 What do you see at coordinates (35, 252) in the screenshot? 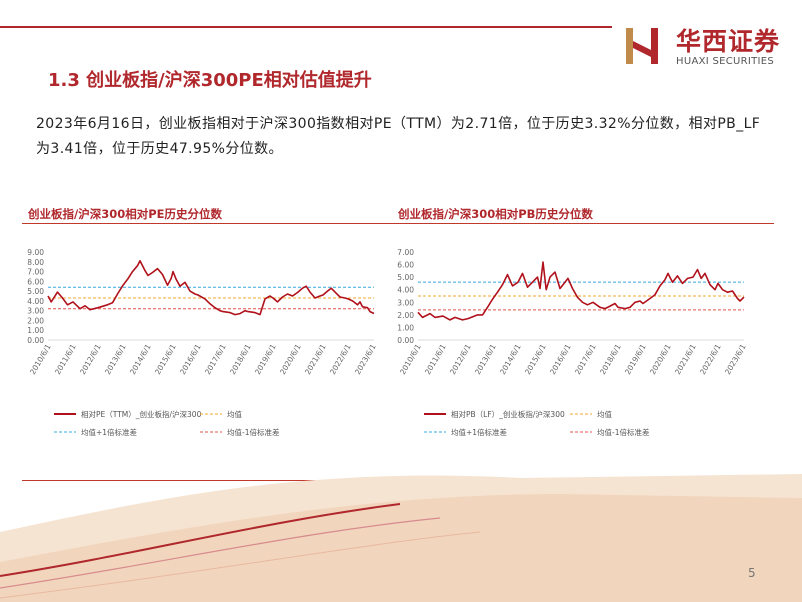
I see `y-tick-label: 9.00` at bounding box center [35, 252].